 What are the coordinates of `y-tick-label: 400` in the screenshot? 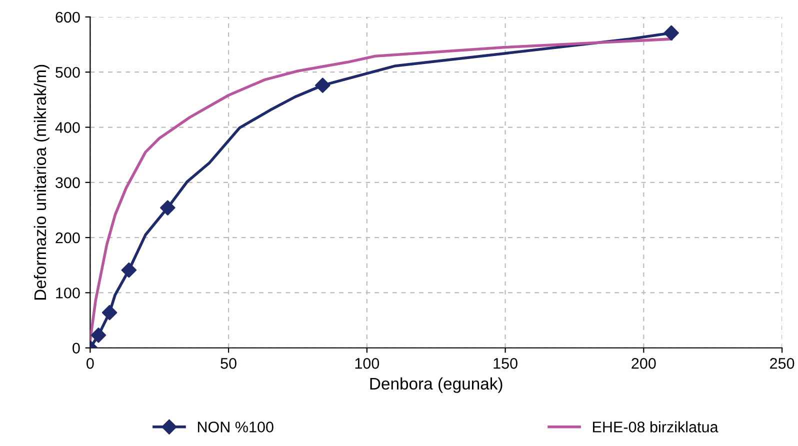 It's located at (67, 127).